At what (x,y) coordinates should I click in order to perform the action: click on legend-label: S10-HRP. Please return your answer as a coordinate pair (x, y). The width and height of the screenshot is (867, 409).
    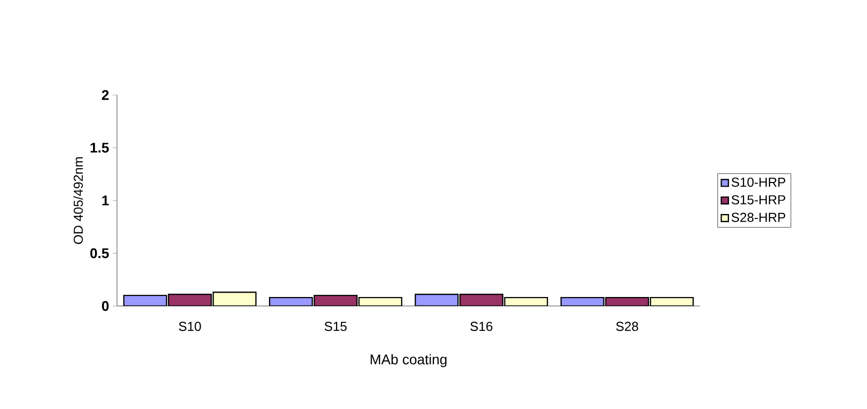
    Looking at the image, I should click on (759, 182).